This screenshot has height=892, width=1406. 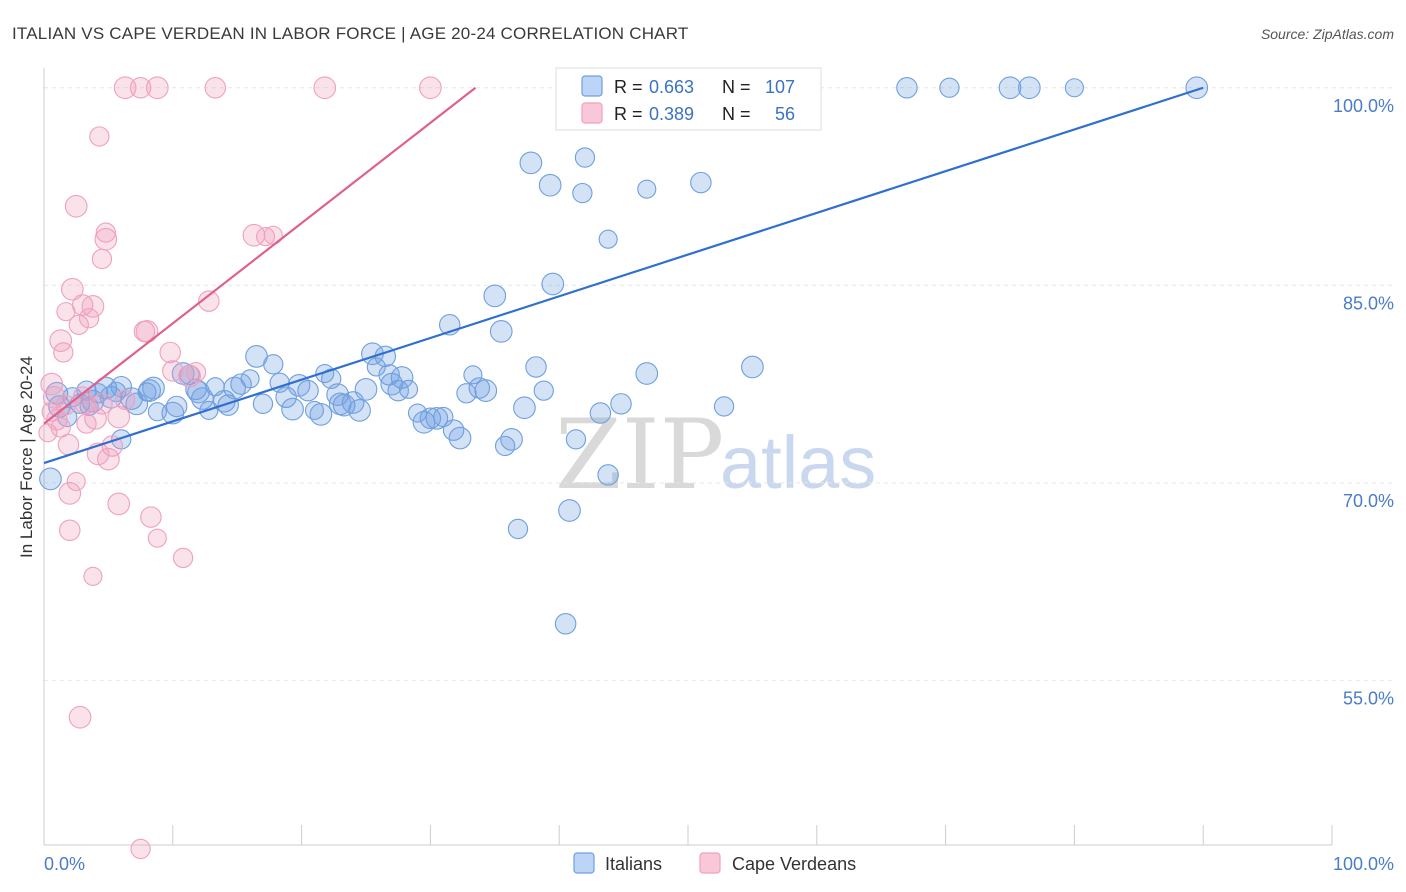 What do you see at coordinates (688, 99) in the screenshot?
I see `correlation-legend: R = 0.663 N = 107 R = 0.389 N = 56` at bounding box center [688, 99].